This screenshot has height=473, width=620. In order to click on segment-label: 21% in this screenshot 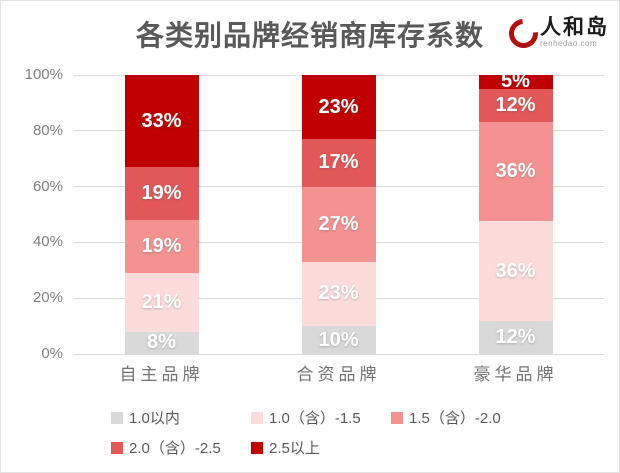, I will do `click(161, 301)`.